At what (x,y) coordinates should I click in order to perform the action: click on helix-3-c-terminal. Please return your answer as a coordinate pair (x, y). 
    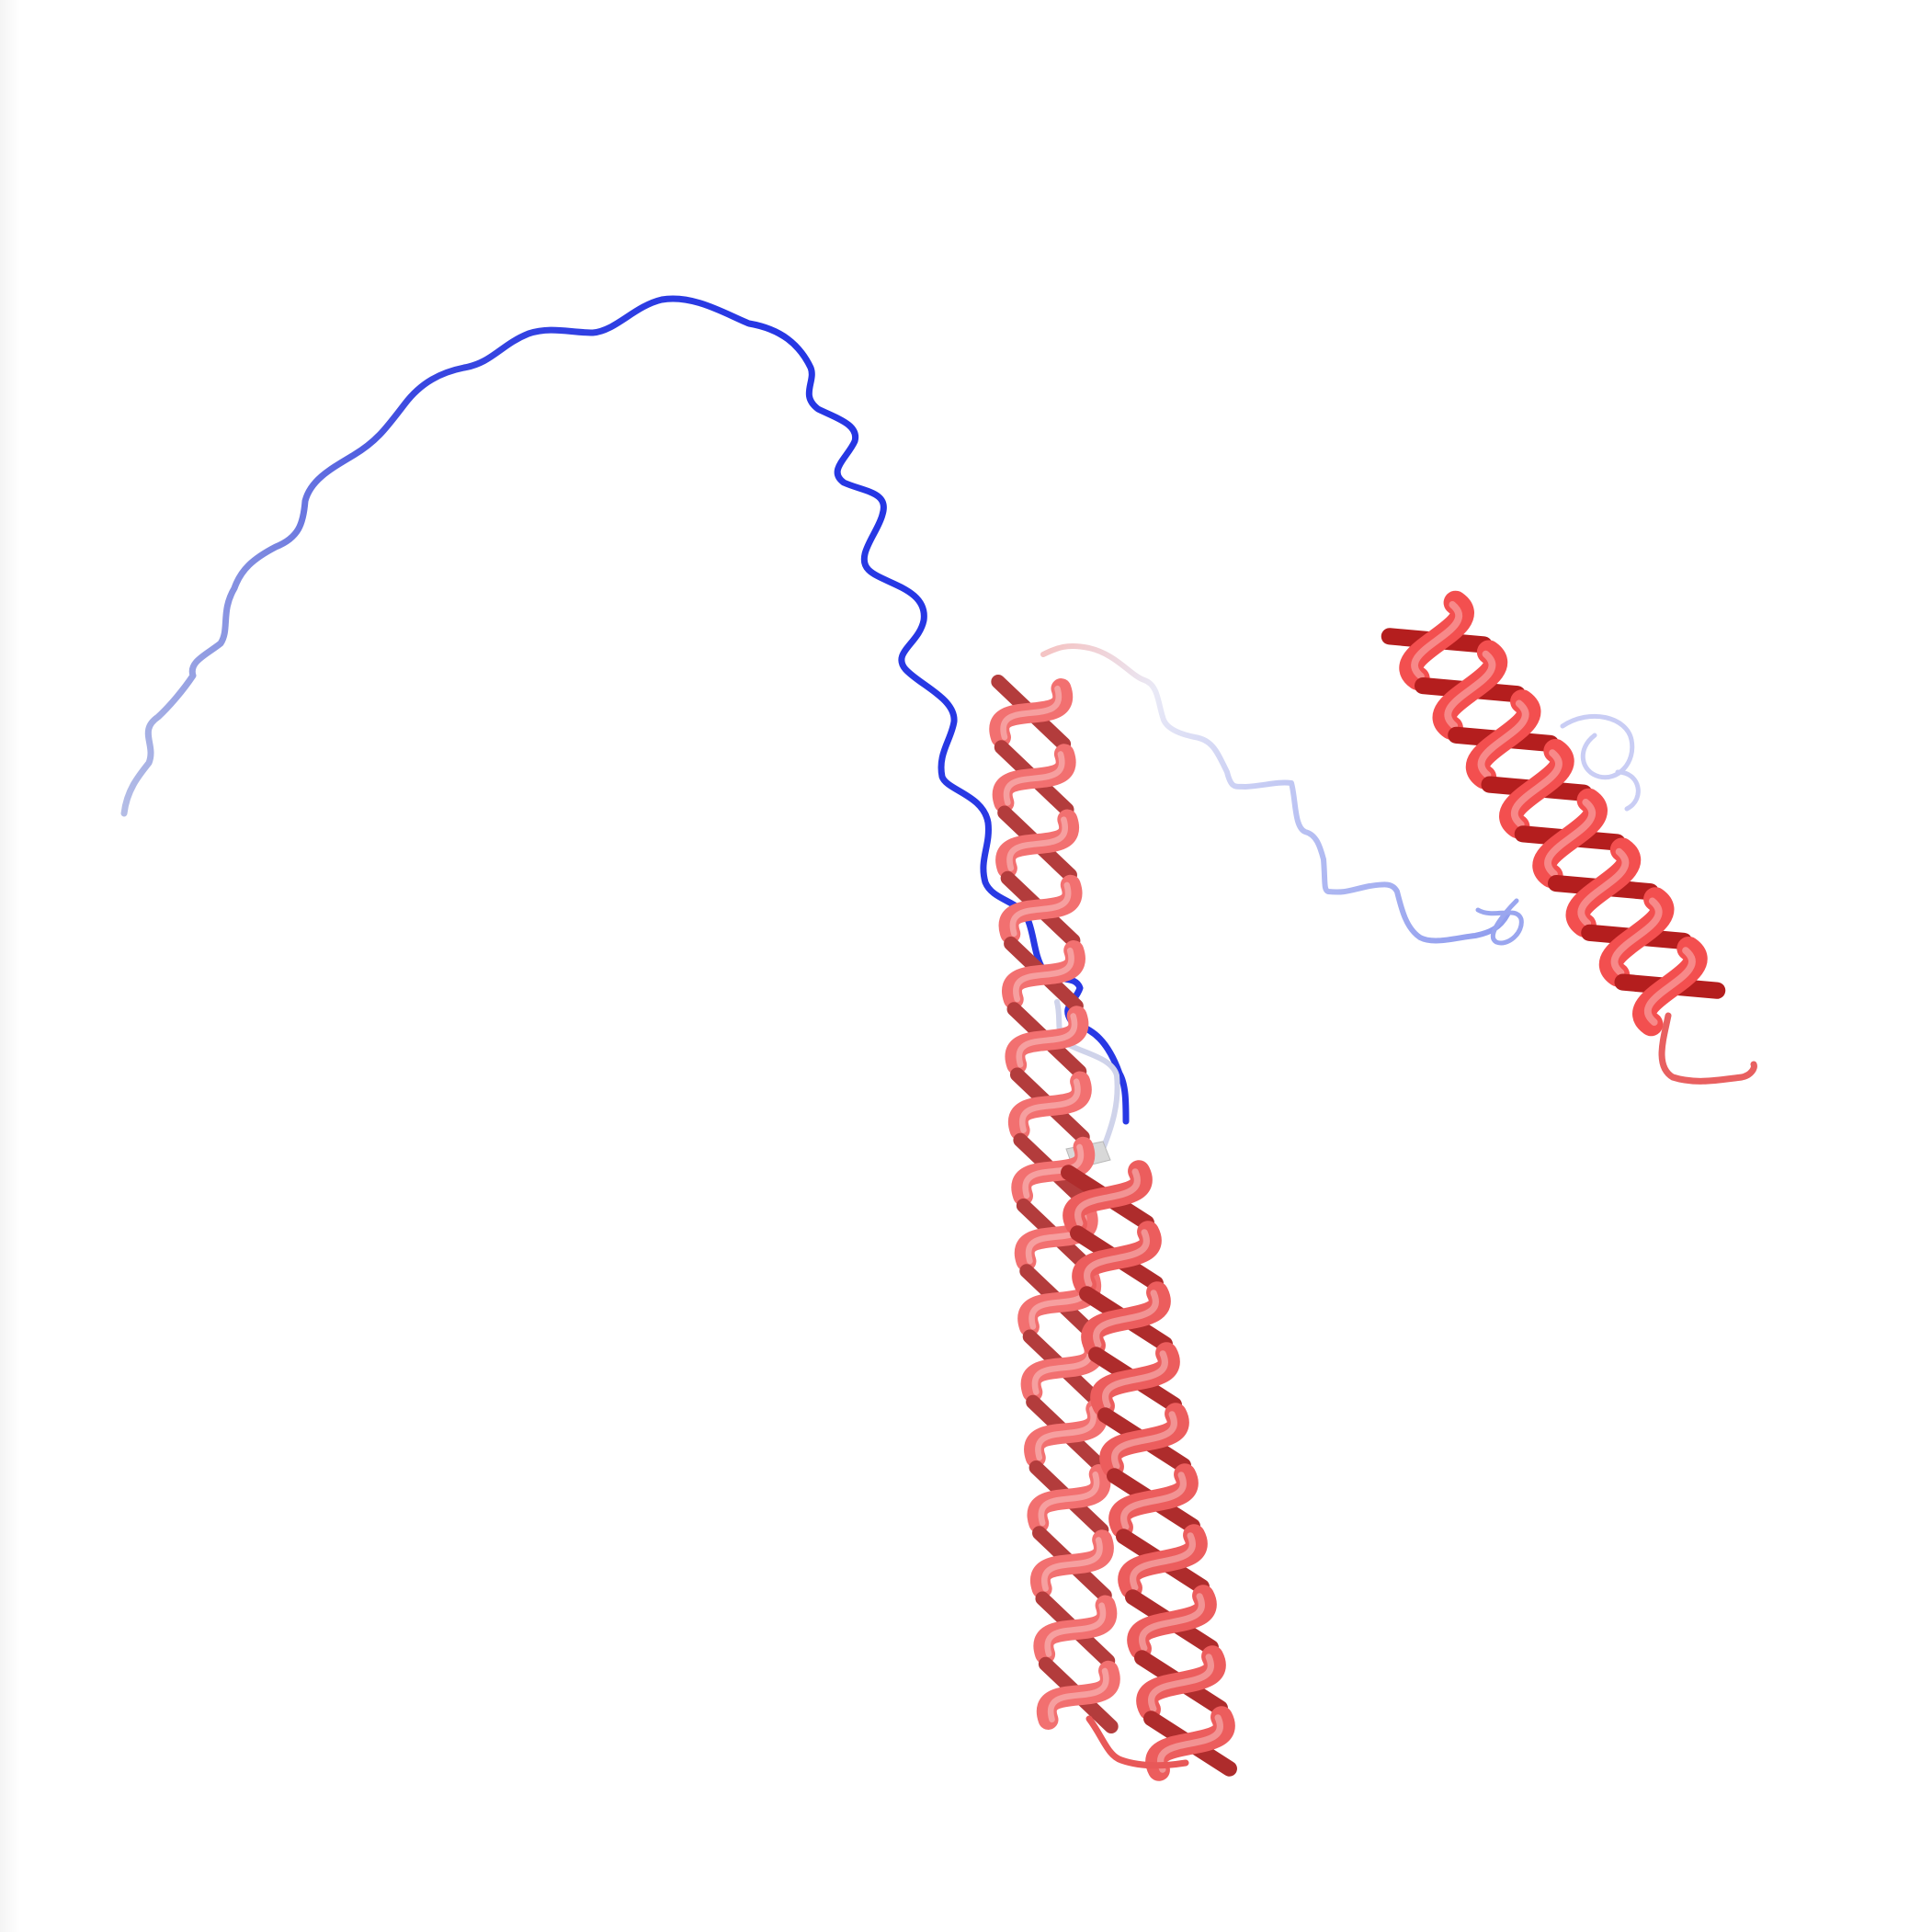
    Looking at the image, I should click on (1554, 813).